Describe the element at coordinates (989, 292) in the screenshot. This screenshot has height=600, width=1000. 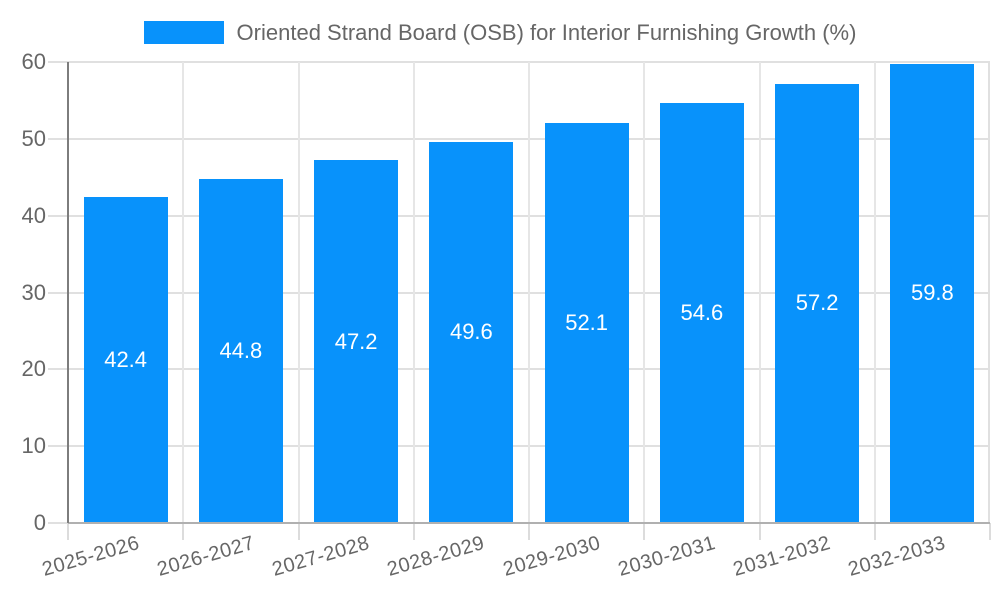
I see `plot-right-border` at that location.